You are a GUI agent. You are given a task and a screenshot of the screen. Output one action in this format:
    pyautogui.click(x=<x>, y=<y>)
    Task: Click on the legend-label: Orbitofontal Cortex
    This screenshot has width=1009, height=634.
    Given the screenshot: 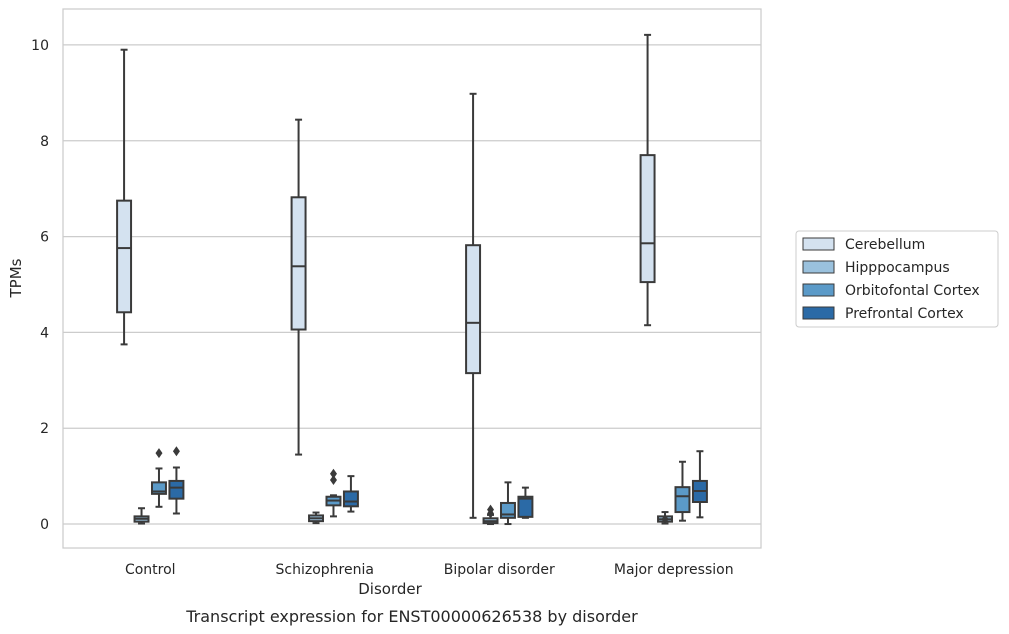 What is the action you would take?
    pyautogui.click(x=912, y=291)
    